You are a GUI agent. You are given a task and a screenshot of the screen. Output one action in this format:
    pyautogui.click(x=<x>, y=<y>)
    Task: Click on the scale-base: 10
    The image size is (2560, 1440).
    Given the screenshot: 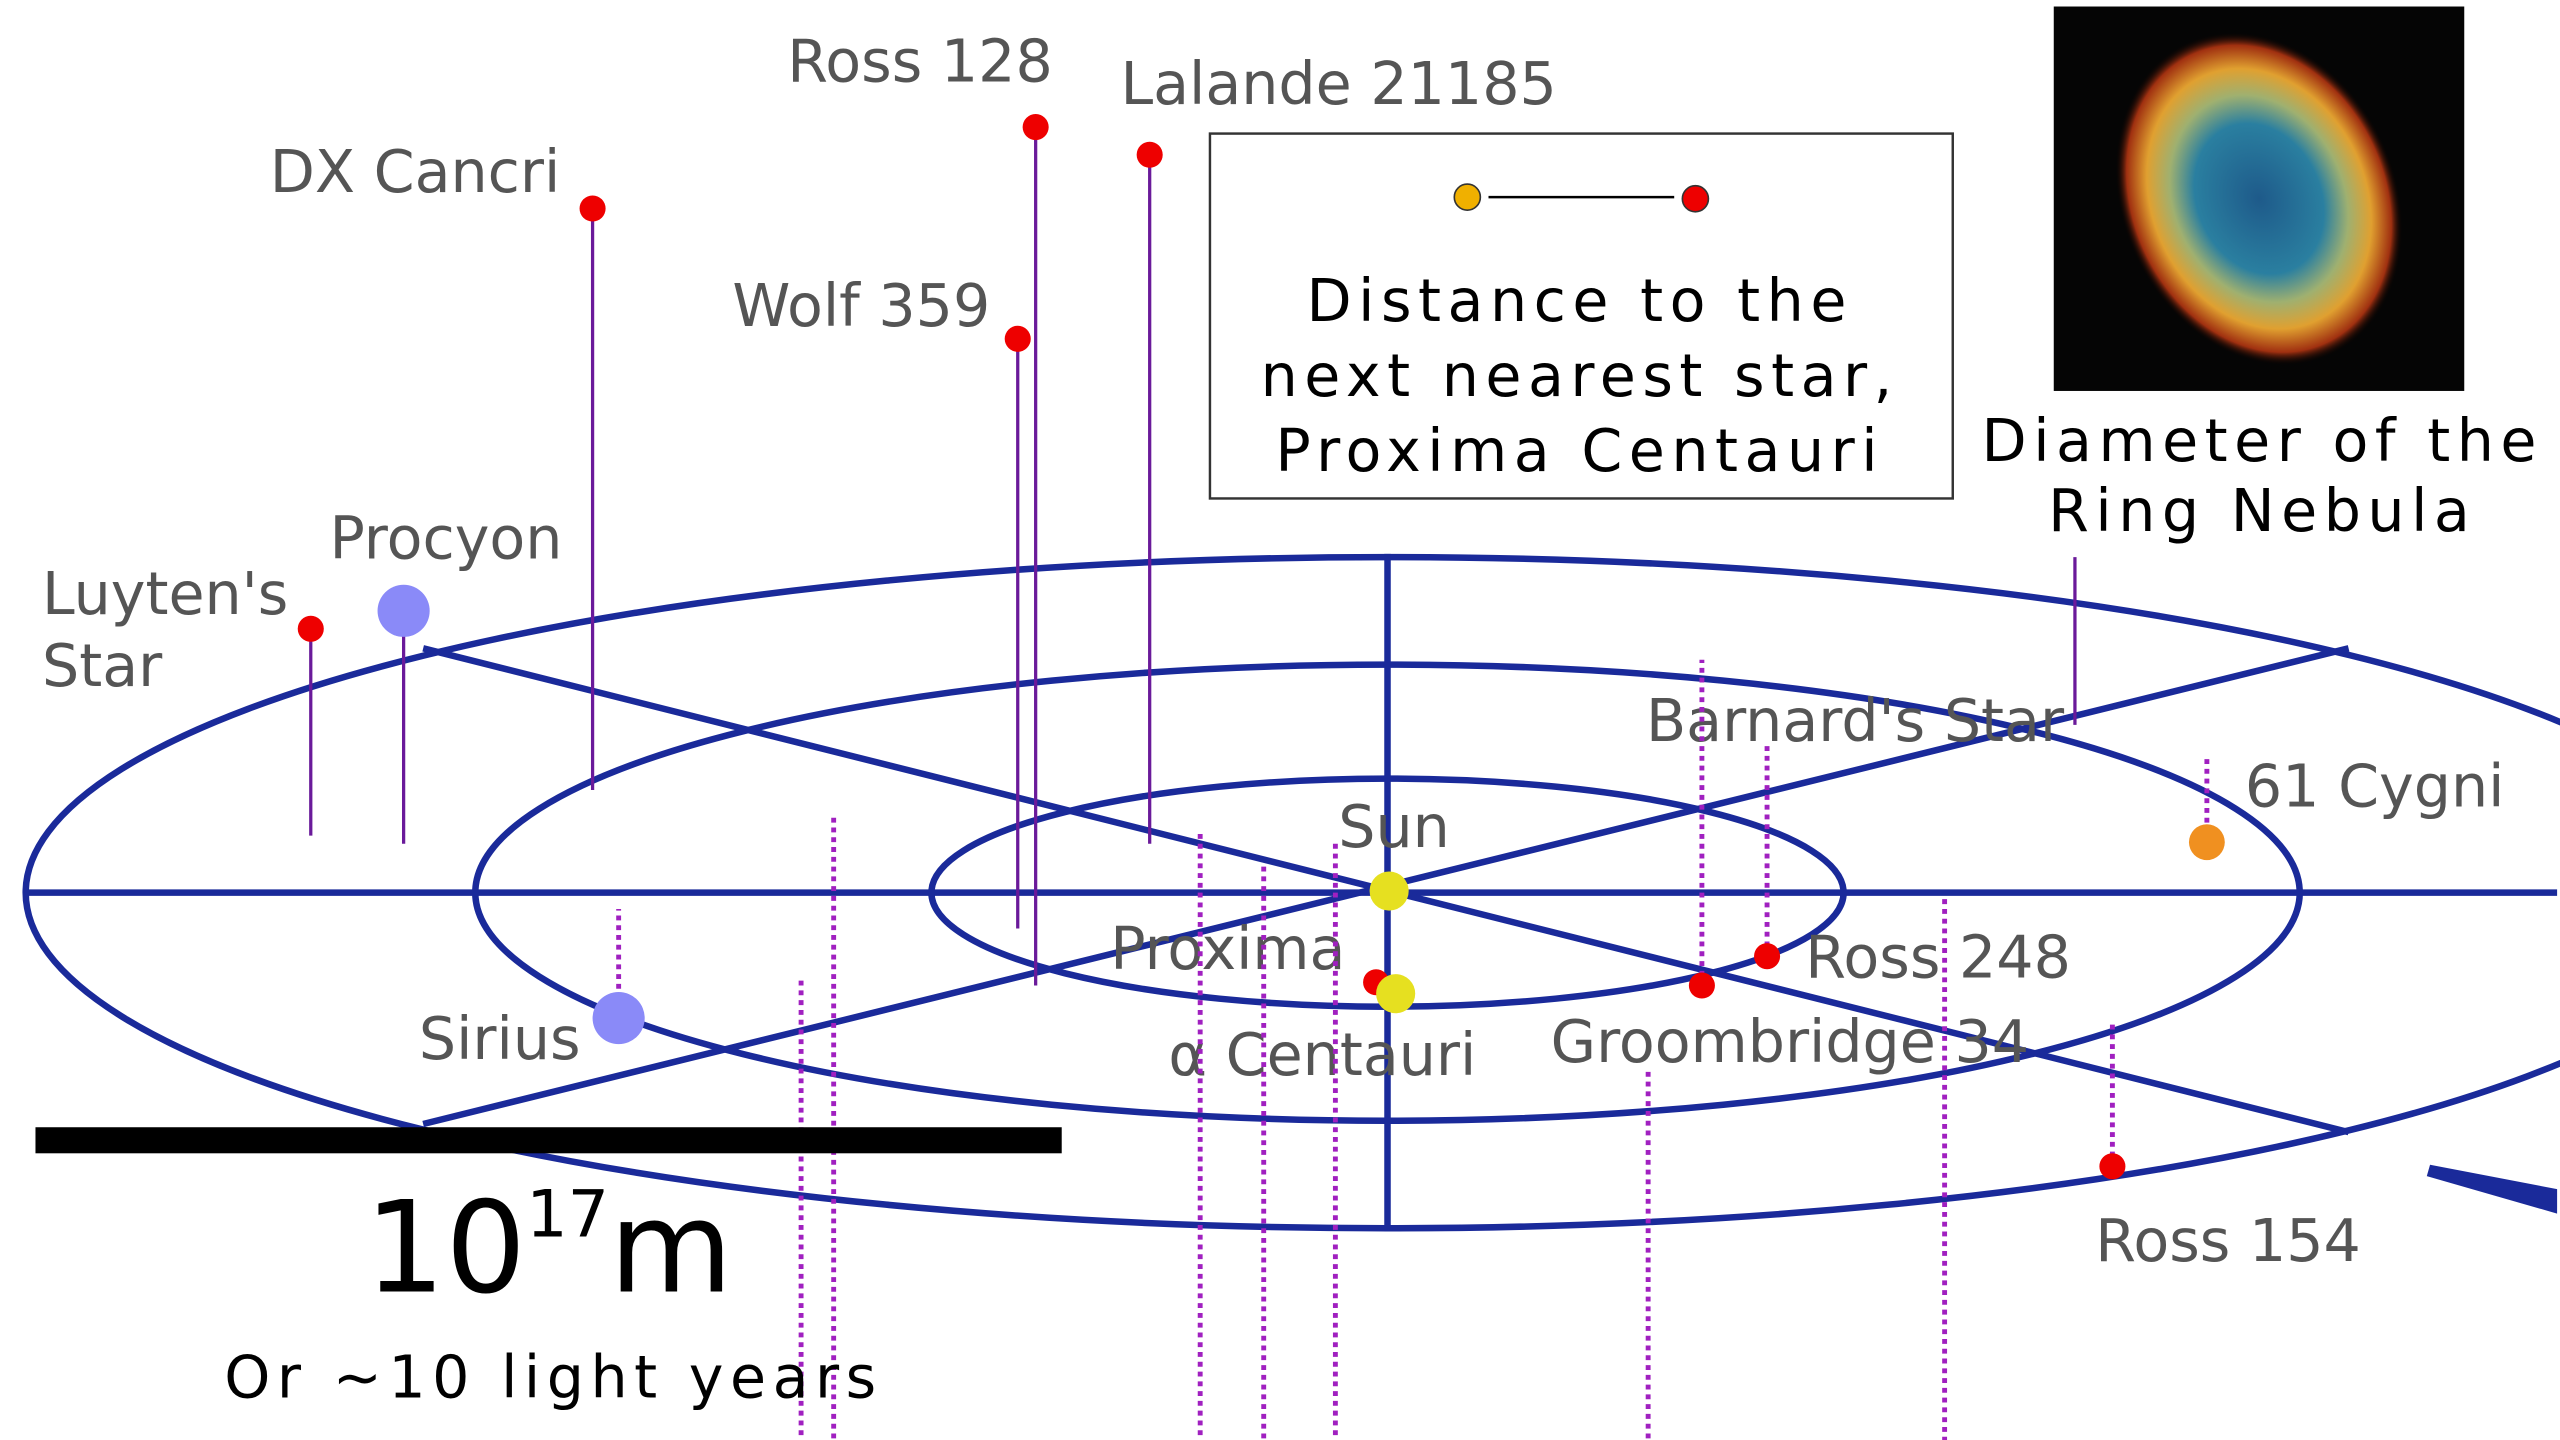 What is the action you would take?
    pyautogui.click(x=446, y=1248)
    